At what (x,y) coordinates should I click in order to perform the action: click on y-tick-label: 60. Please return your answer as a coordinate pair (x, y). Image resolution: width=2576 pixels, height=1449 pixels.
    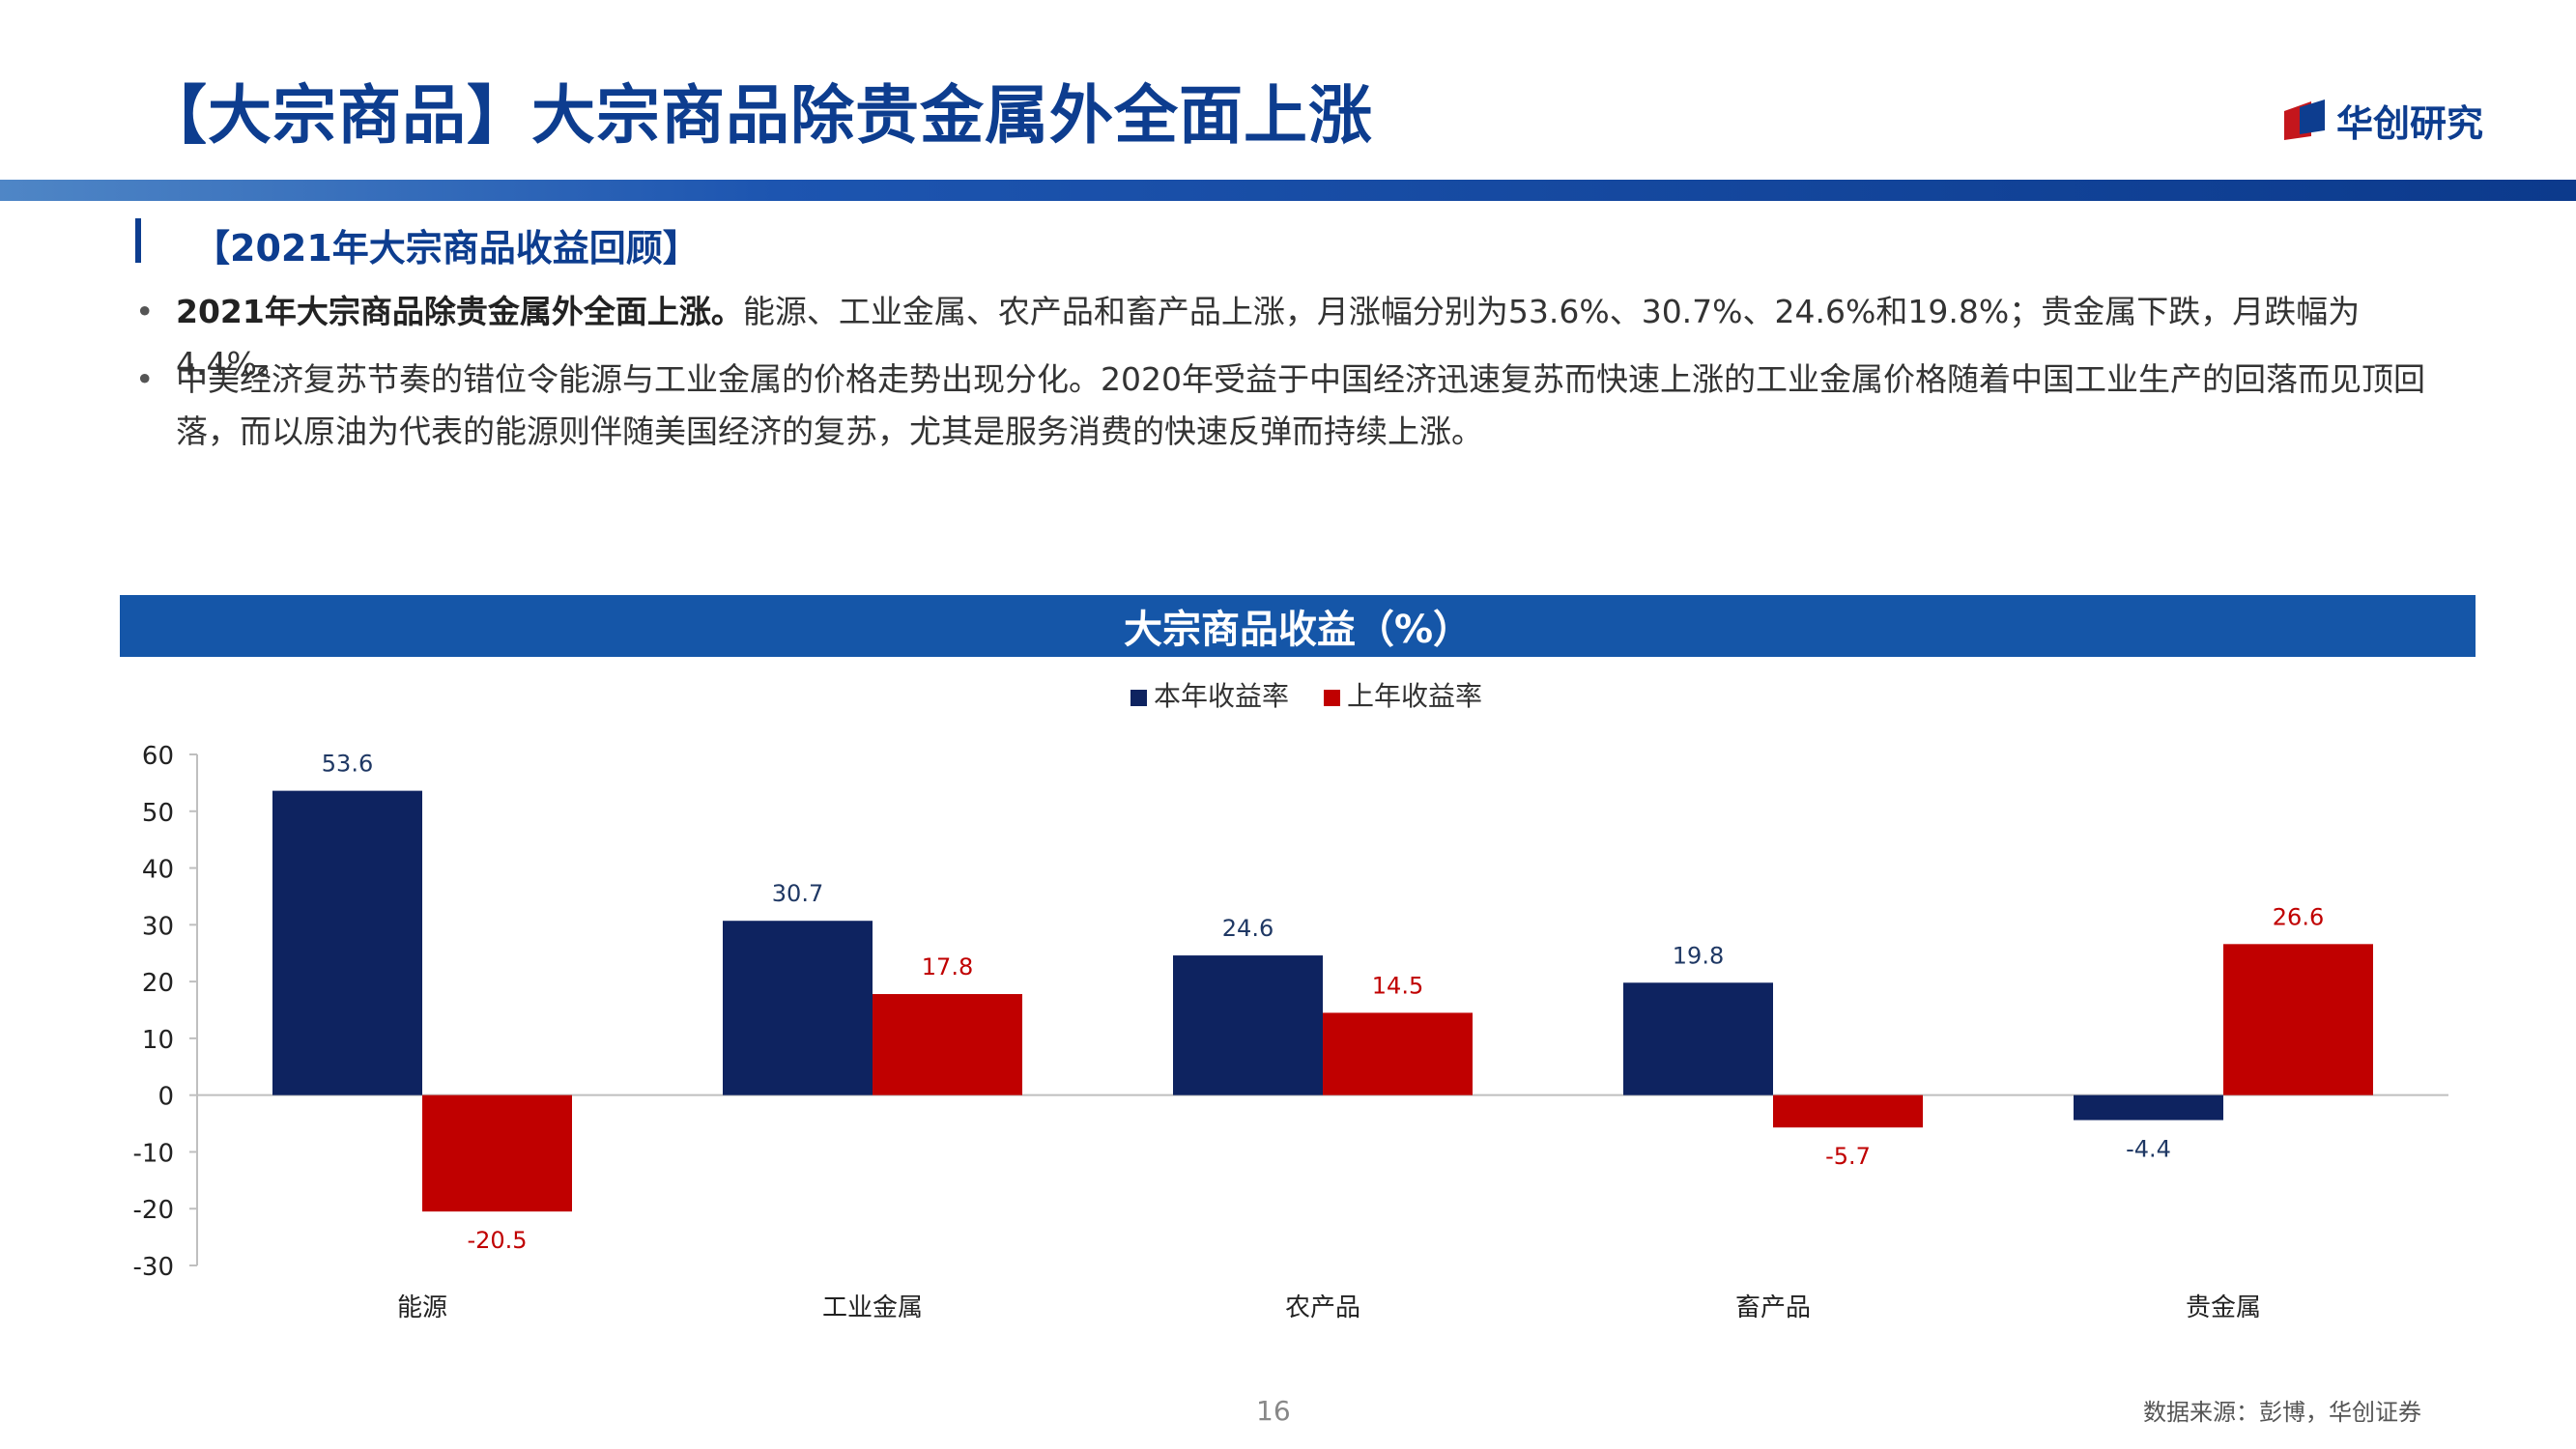
    Looking at the image, I should click on (158, 756).